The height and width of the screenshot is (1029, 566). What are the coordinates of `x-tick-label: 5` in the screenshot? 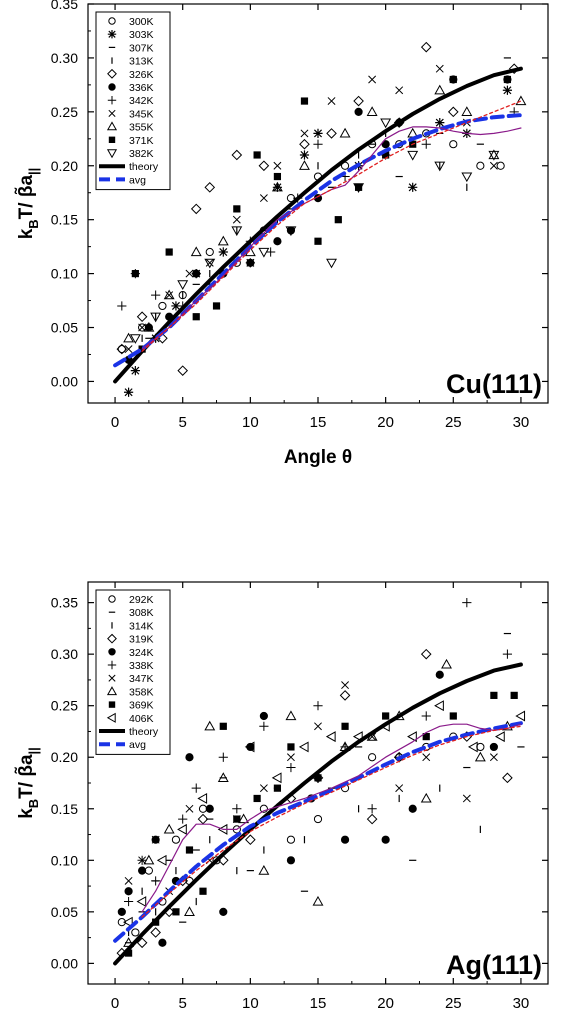 It's located at (183, 422).